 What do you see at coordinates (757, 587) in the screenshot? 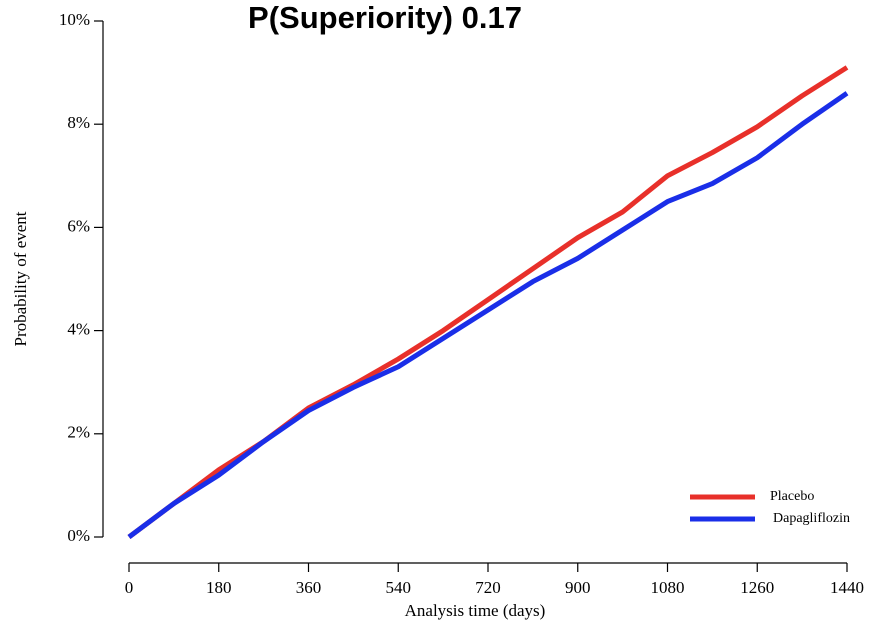
I see `x-tick-label: 1260` at bounding box center [757, 587].